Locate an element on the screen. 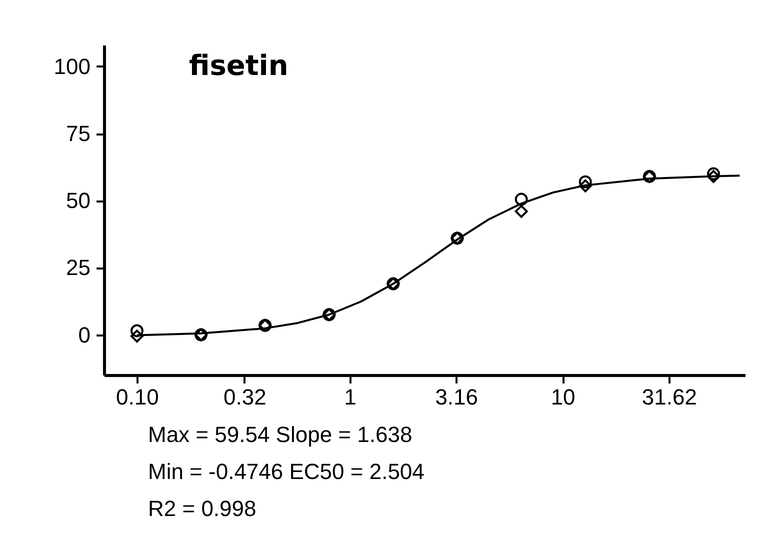  y-tick-label: 75 is located at coordinates (78, 133).